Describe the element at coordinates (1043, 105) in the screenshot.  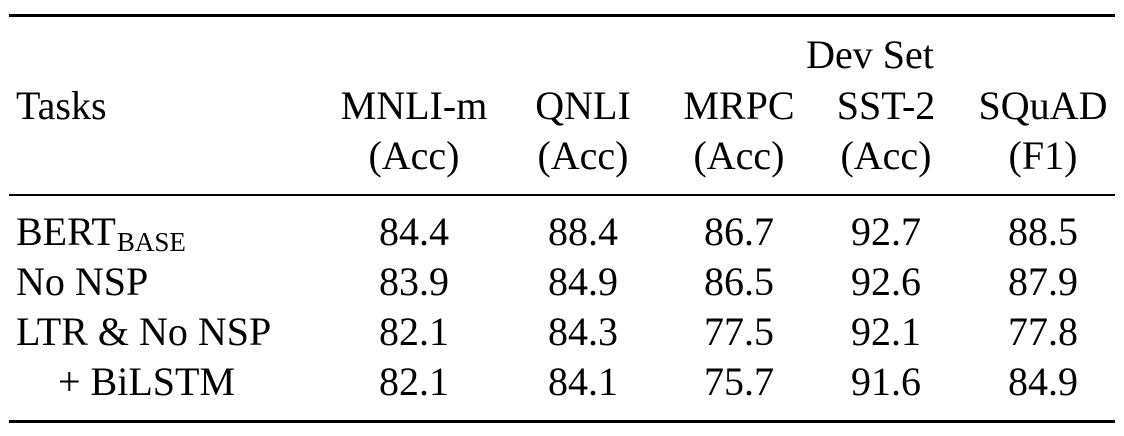
I see `column-header-squad: SQuAD` at that location.